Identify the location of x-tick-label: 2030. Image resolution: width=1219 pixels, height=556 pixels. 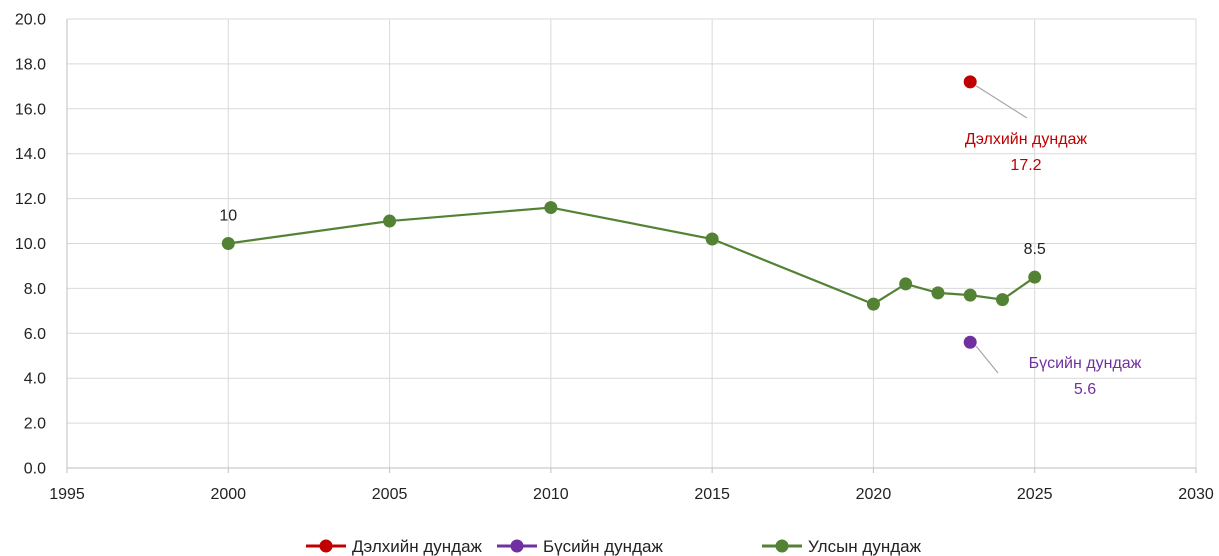
(1196, 494).